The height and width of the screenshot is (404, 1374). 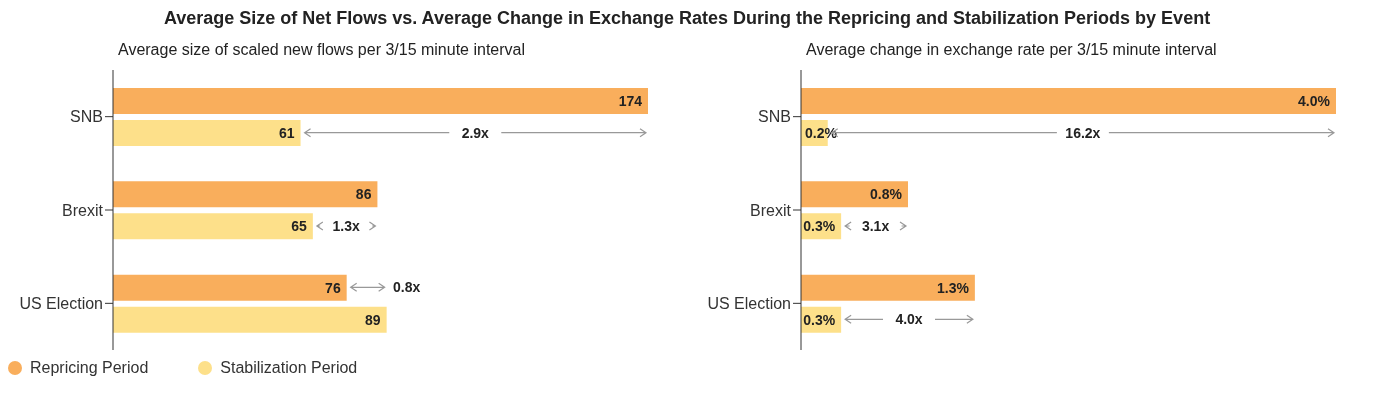 What do you see at coordinates (407, 287) in the screenshot?
I see `annotation: 0.8x` at bounding box center [407, 287].